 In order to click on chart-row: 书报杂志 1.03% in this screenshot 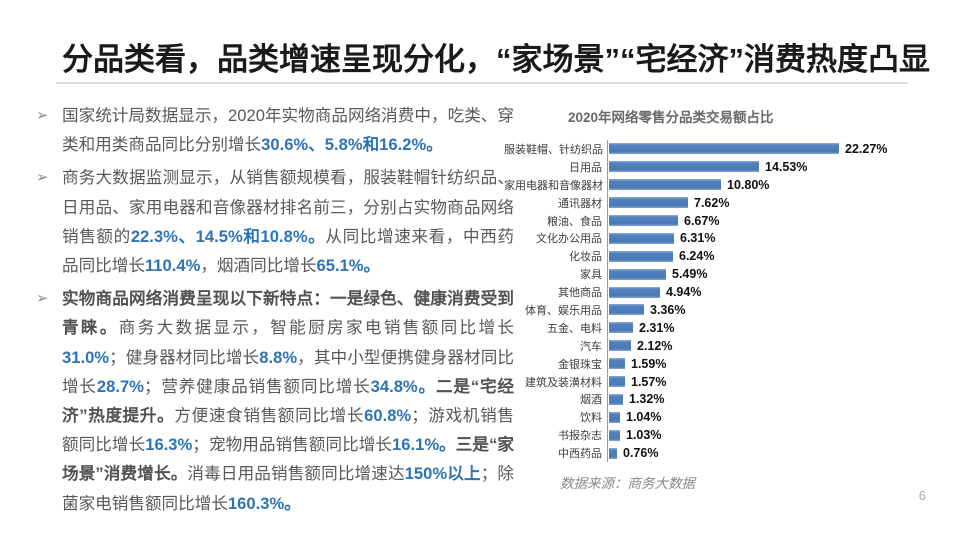, I will do `click(730, 435)`.